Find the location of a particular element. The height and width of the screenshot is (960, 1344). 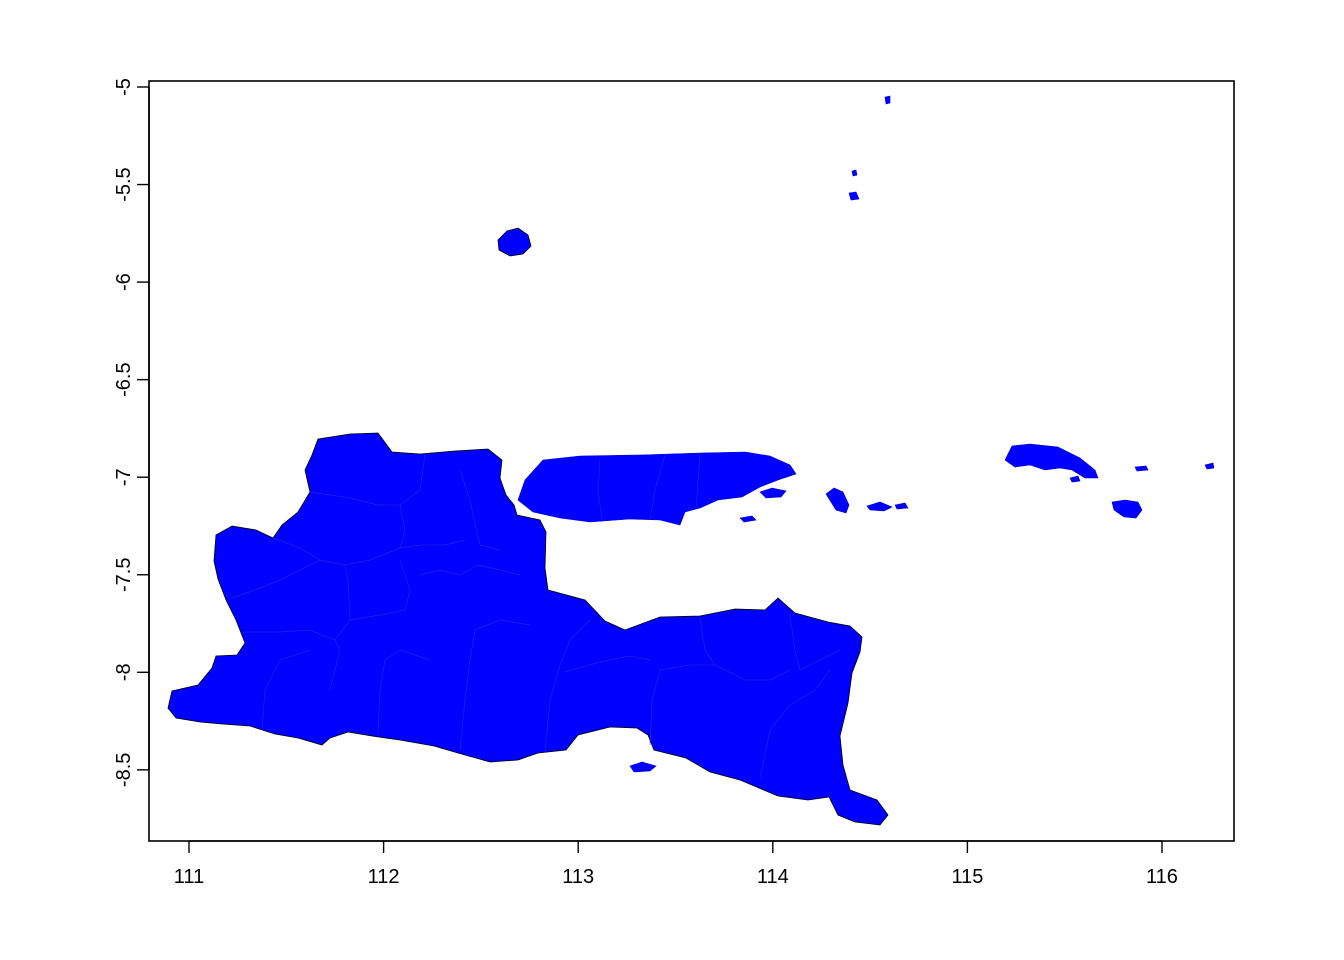

y-tick-label: -6.5 is located at coordinates (124, 379).